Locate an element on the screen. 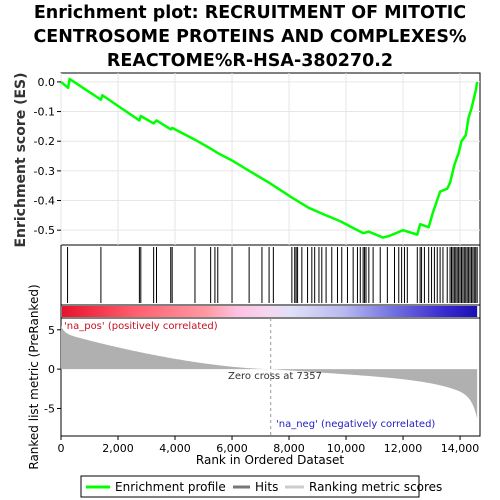  rank-color-bar is located at coordinates (270, 311).